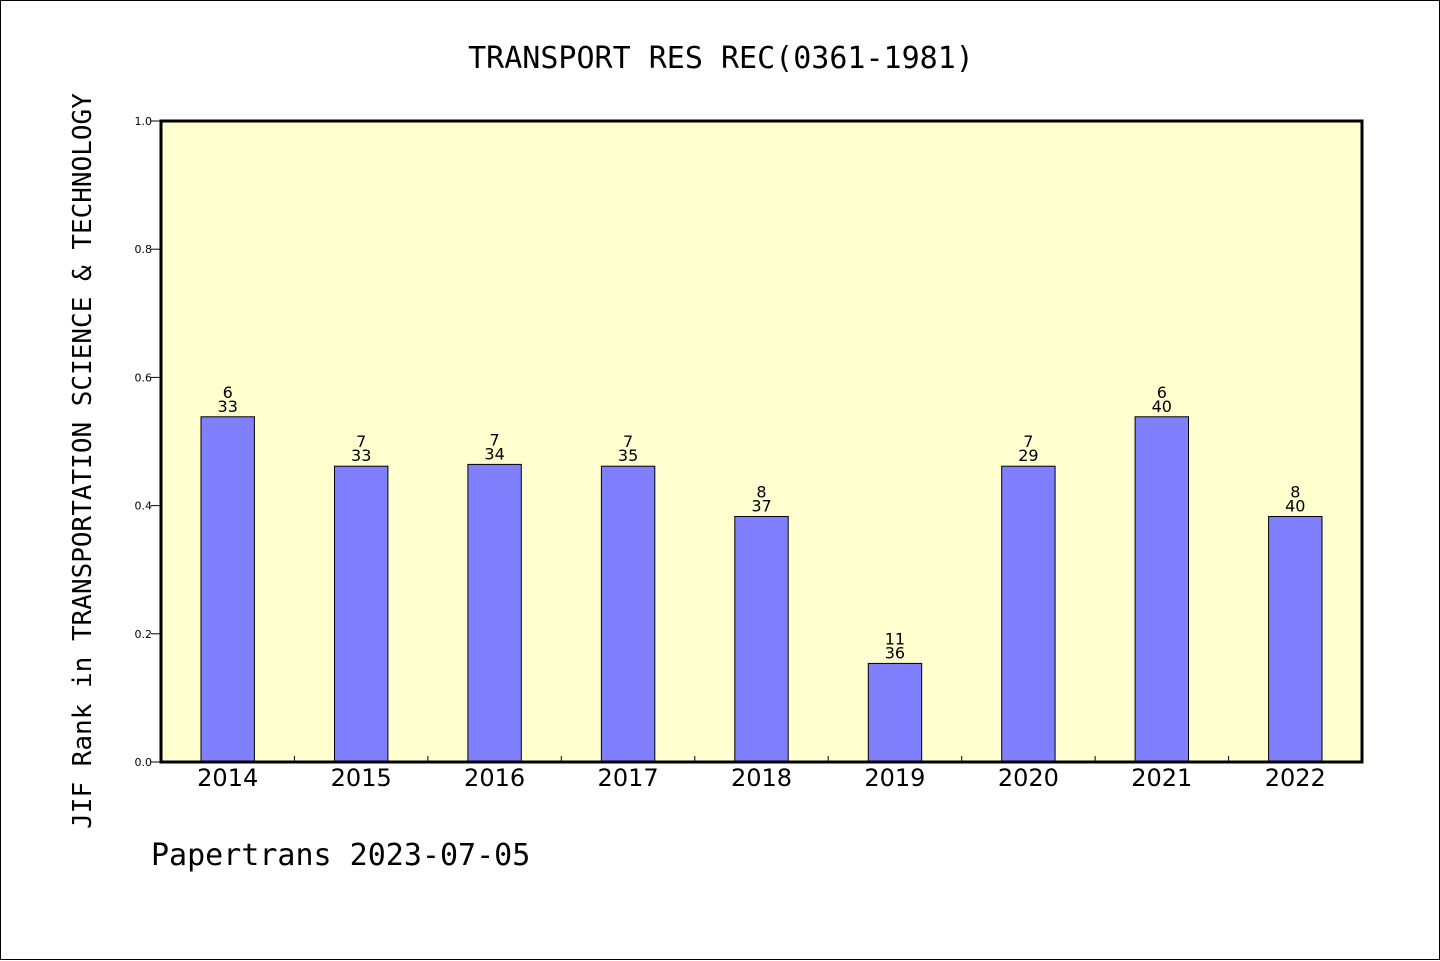  Describe the element at coordinates (361, 455) in the screenshot. I see `bar-total-label-2015: 33` at that location.